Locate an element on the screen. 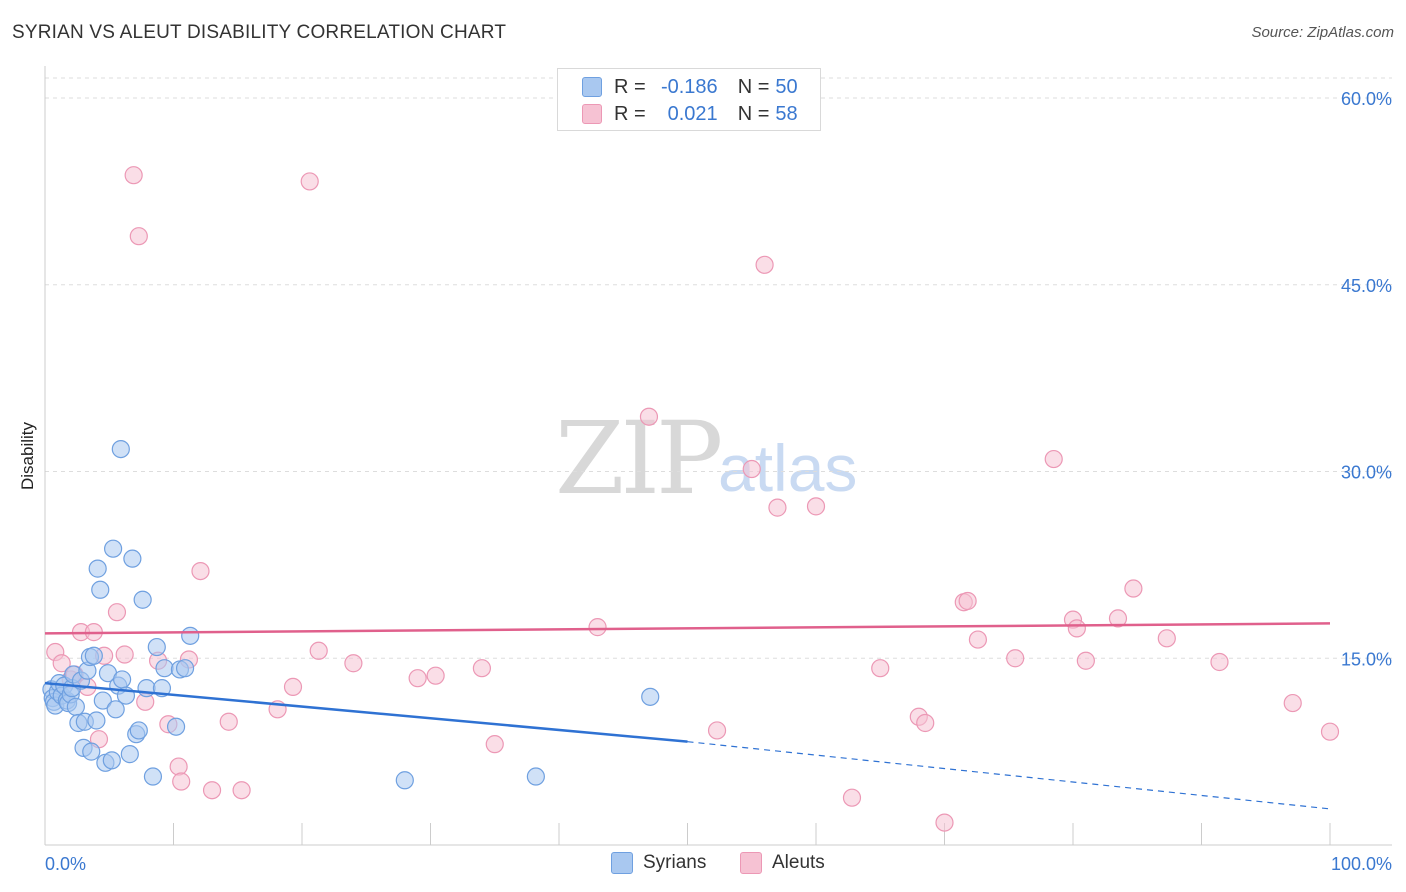 The width and height of the screenshot is (1406, 892). n-value-aleuts: 58 is located at coordinates (786, 113).